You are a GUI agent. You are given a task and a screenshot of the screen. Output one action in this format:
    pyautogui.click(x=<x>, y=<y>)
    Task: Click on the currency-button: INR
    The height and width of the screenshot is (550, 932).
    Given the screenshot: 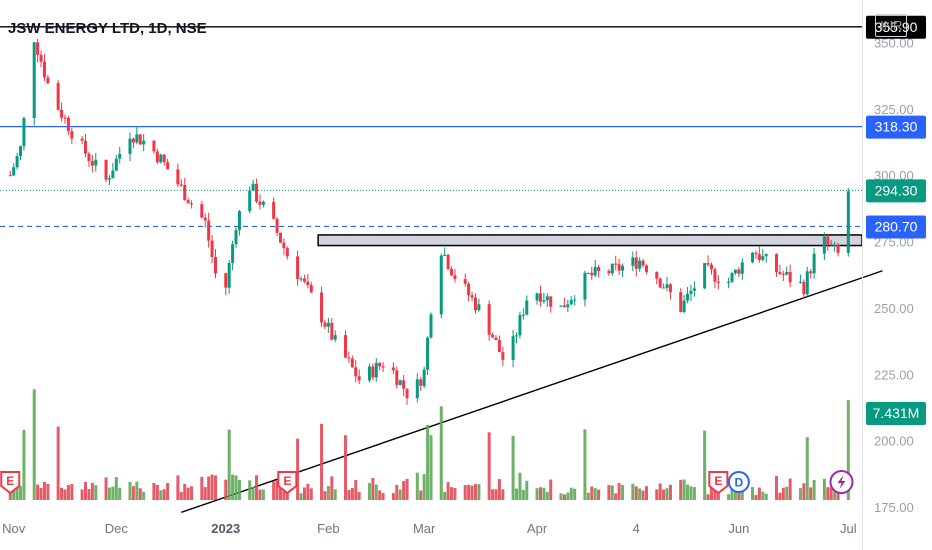 What is the action you would take?
    pyautogui.click(x=891, y=25)
    